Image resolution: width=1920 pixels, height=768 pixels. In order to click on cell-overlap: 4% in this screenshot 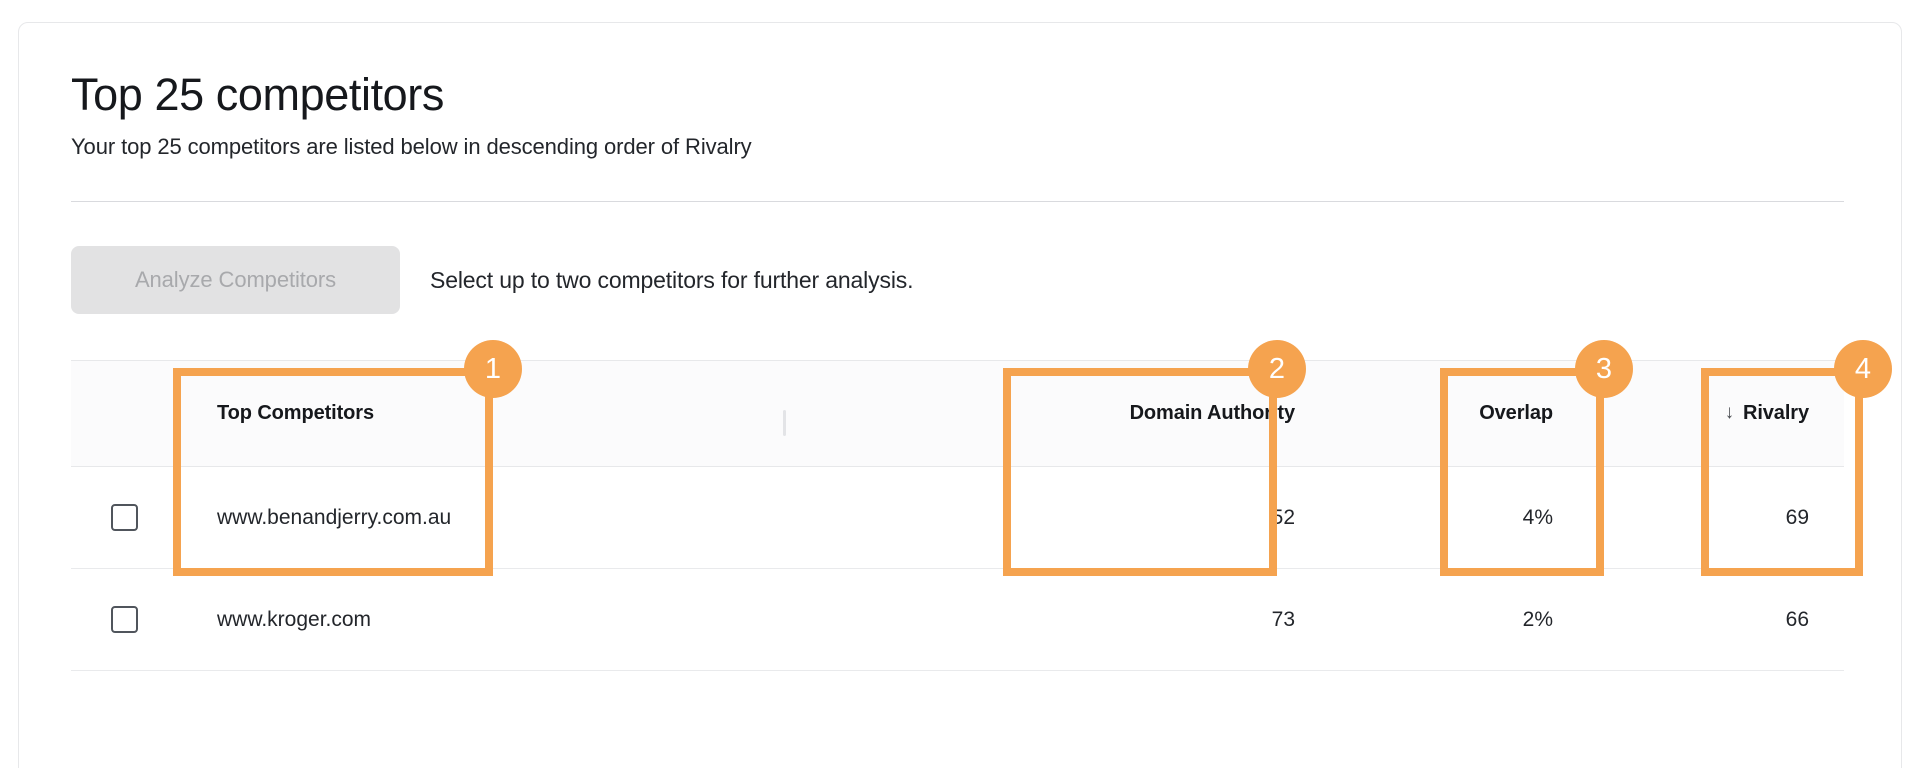, I will do `click(1459, 518)`.